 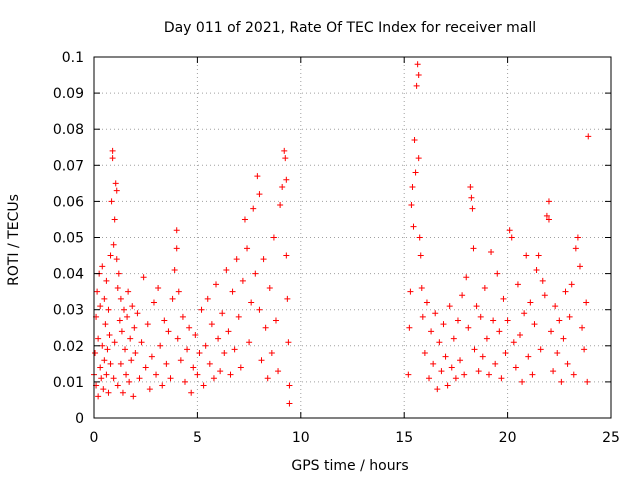 What do you see at coordinates (68, 311) in the screenshot?
I see `y-tick-label: 0.03` at bounding box center [68, 311].